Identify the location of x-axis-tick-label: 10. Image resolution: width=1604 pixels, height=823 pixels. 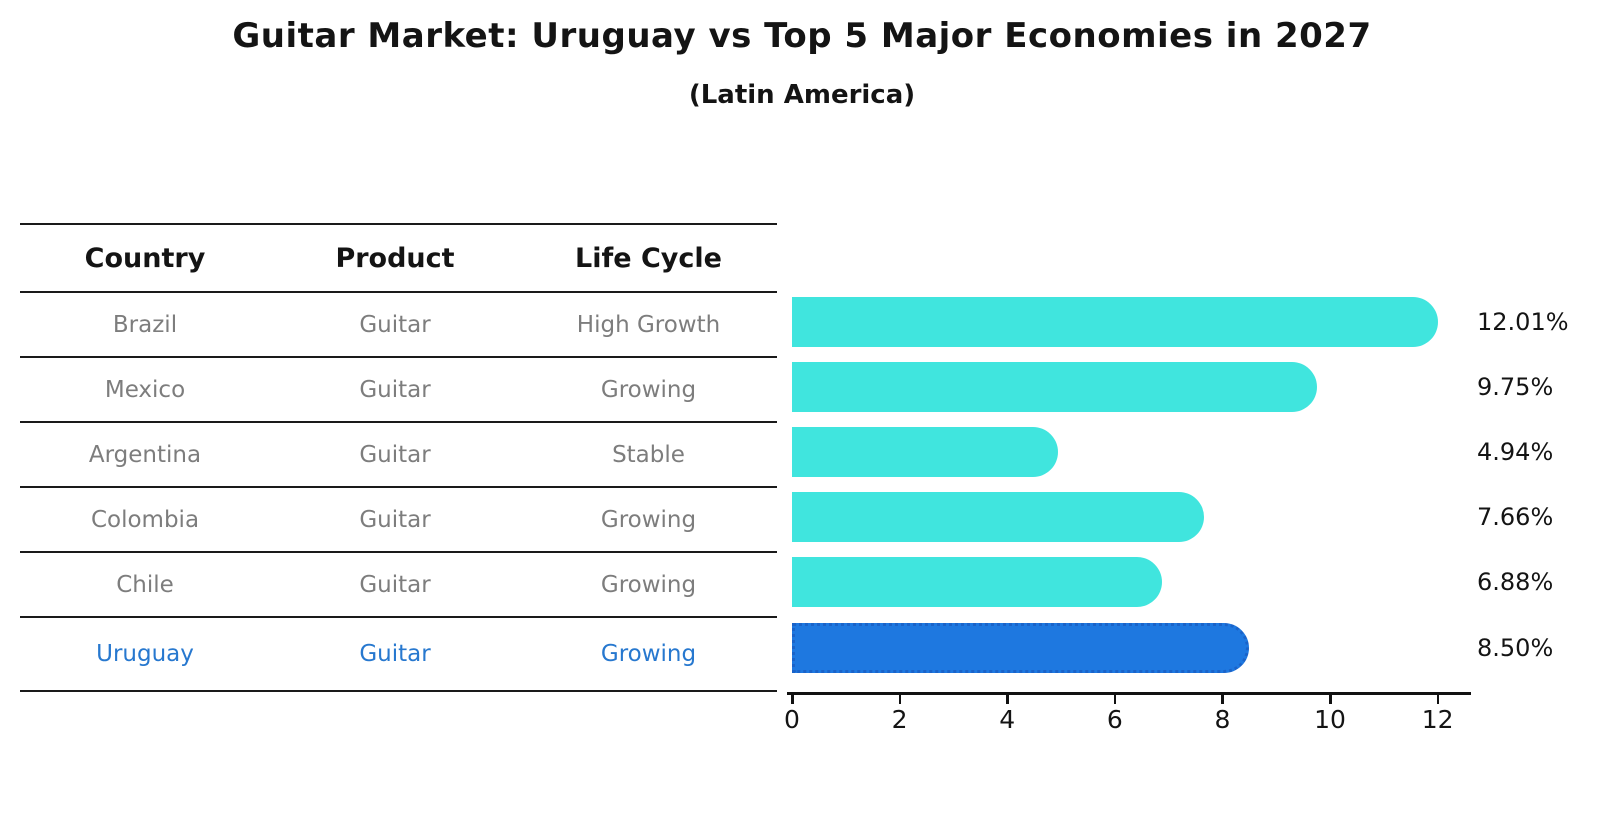
(1330, 719).